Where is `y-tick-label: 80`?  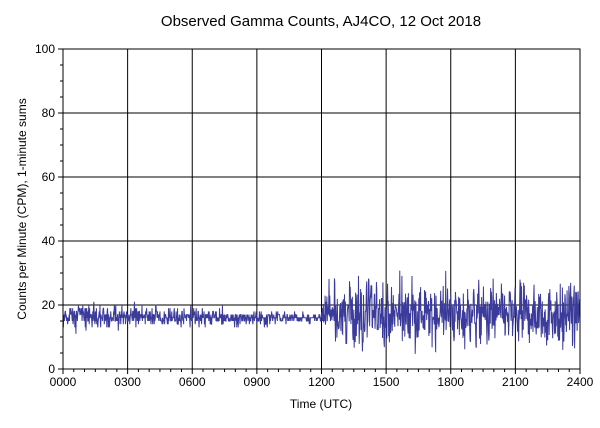 y-tick-label: 80 is located at coordinates (49, 113).